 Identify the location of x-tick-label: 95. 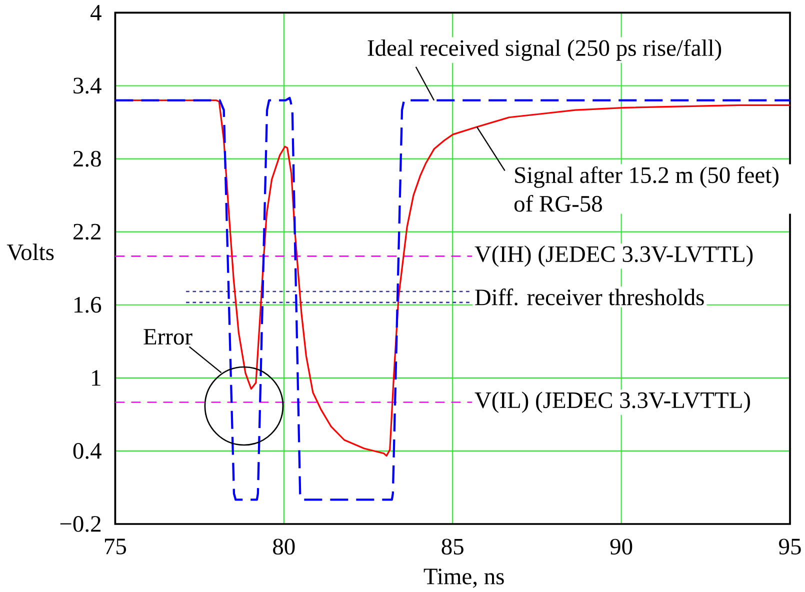
(790, 546).